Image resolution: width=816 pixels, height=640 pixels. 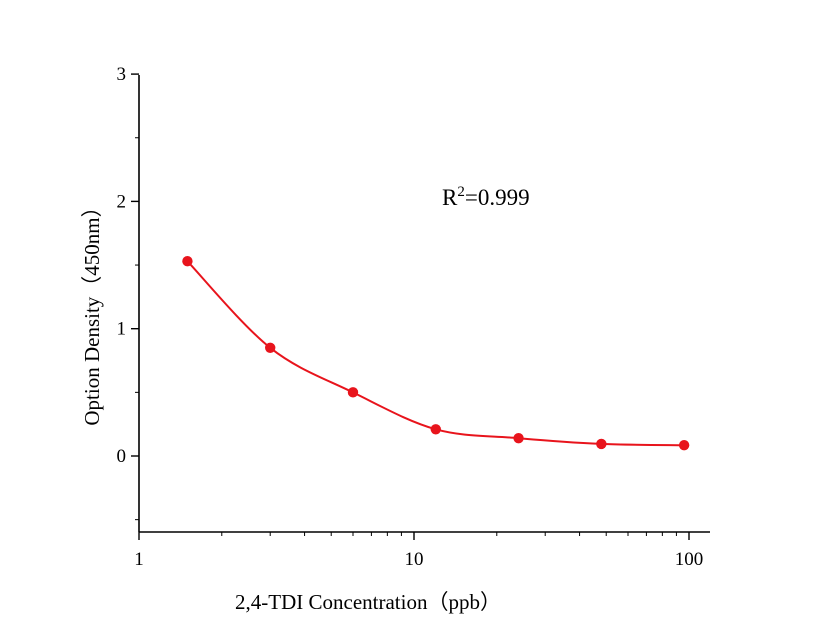 What do you see at coordinates (122, 74) in the screenshot?
I see `y-tick-label: 3` at bounding box center [122, 74].